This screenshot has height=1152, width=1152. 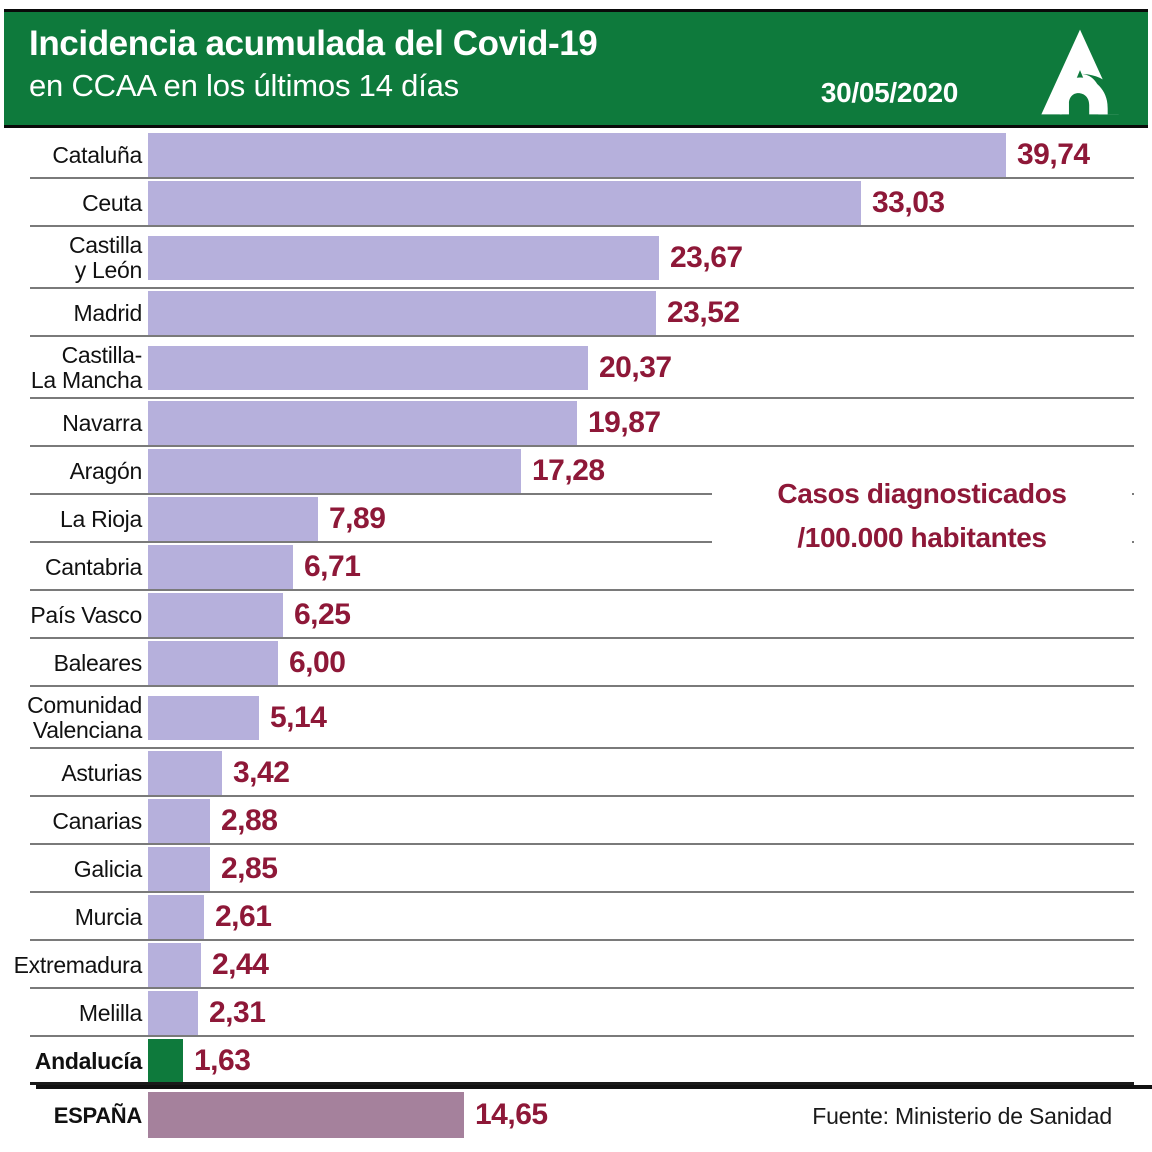 What do you see at coordinates (298, 717) in the screenshot?
I see `bar-value-label: 5,14` at bounding box center [298, 717].